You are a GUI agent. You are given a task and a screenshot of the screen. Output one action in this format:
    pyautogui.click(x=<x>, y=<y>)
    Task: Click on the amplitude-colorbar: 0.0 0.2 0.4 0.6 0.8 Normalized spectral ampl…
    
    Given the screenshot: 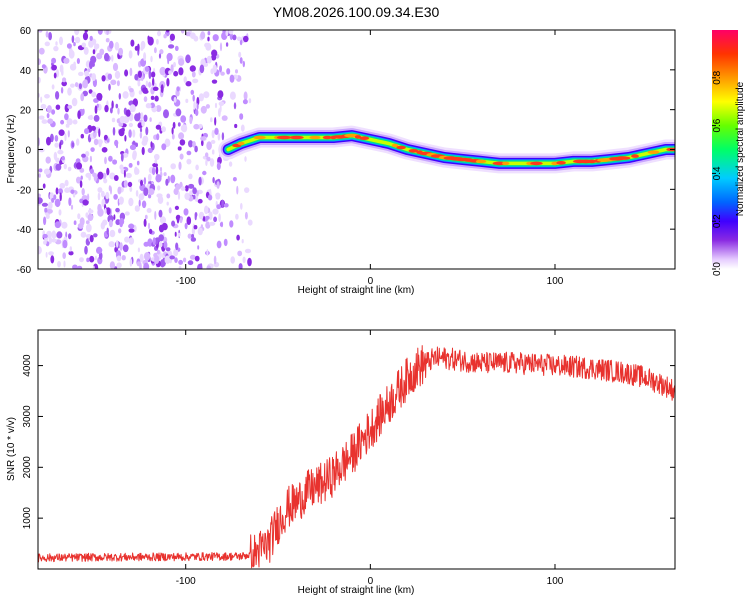 What is the action you would take?
    pyautogui.click(x=729, y=153)
    